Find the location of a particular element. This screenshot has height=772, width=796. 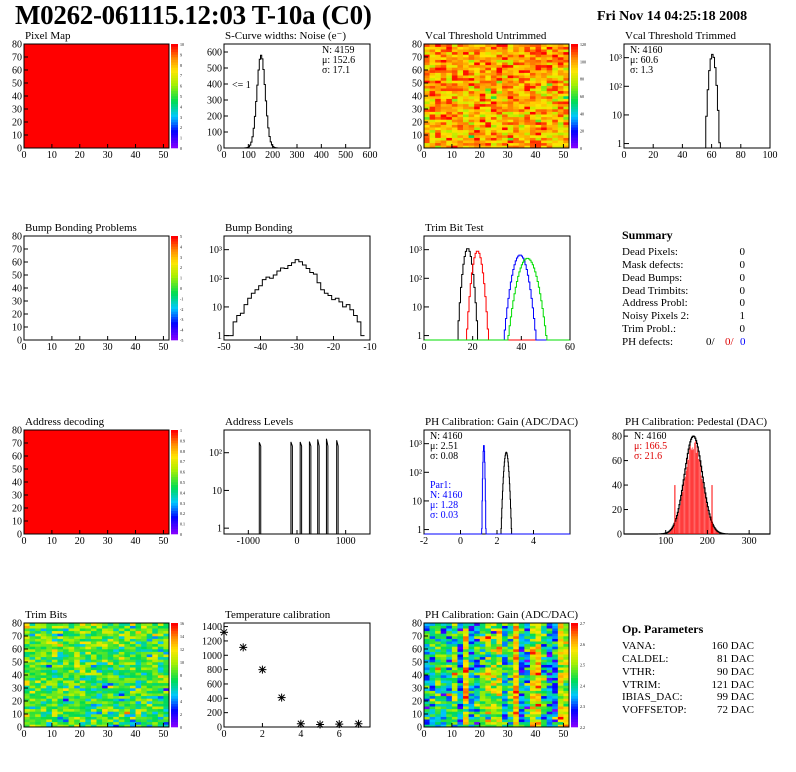

address-peak is located at coordinates (310, 487).